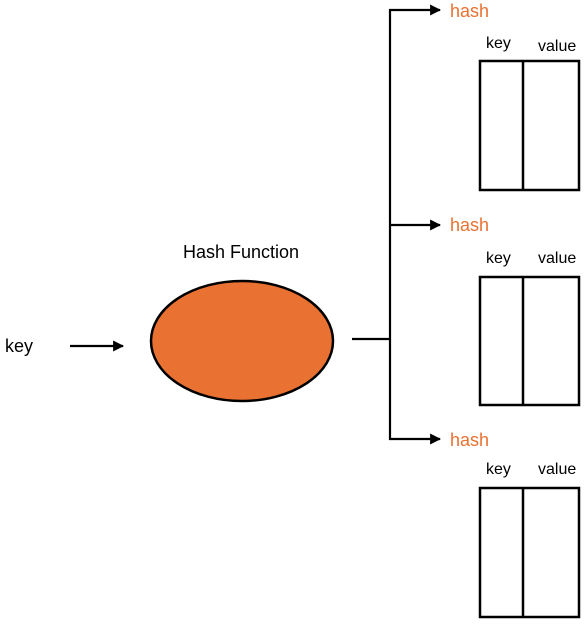 The height and width of the screenshot is (624, 586). What do you see at coordinates (557, 258) in the screenshot?
I see `value-column-header-2: value` at bounding box center [557, 258].